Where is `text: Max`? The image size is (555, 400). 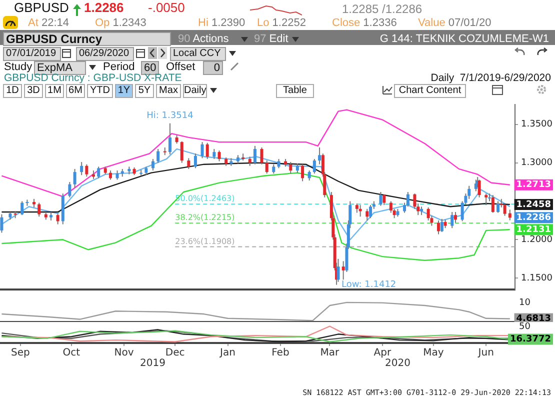 text: Max is located at coordinates (168, 91).